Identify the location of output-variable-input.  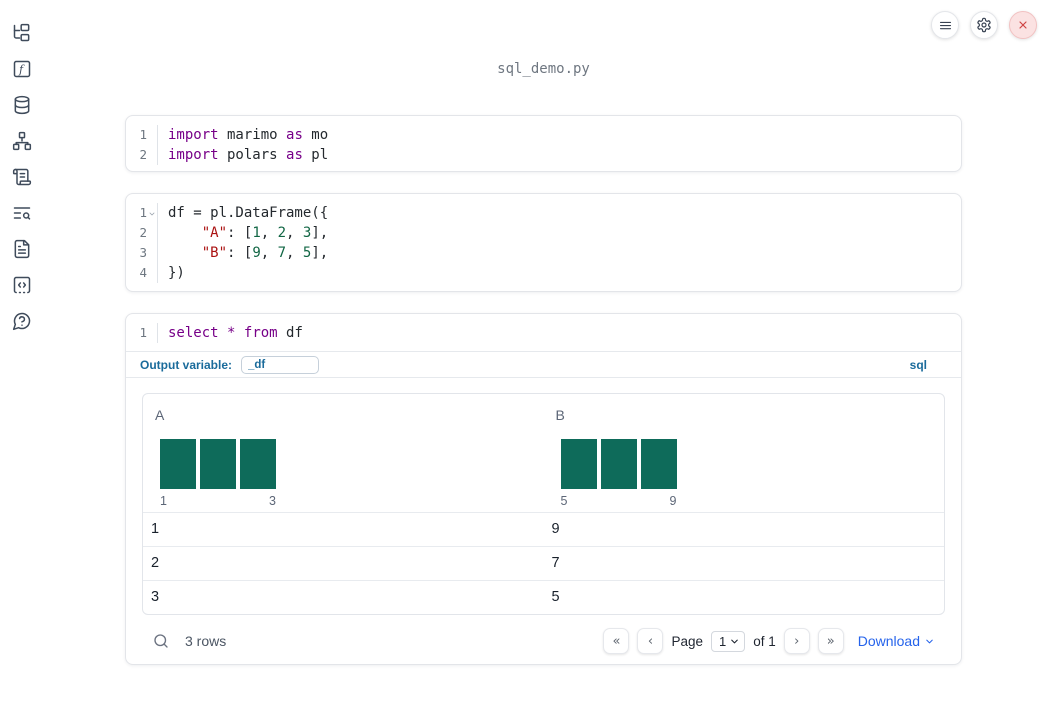
(280, 364).